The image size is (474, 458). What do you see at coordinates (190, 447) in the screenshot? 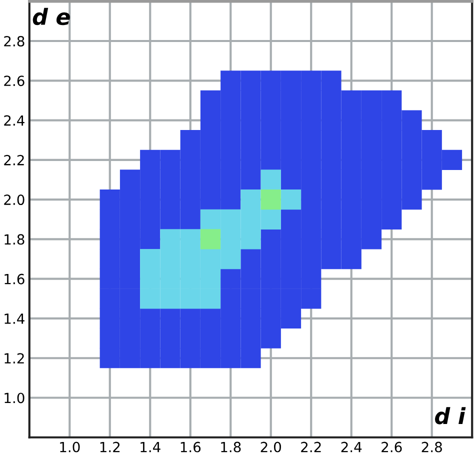
I see `x-tick-label: 1.6` at bounding box center [190, 447].